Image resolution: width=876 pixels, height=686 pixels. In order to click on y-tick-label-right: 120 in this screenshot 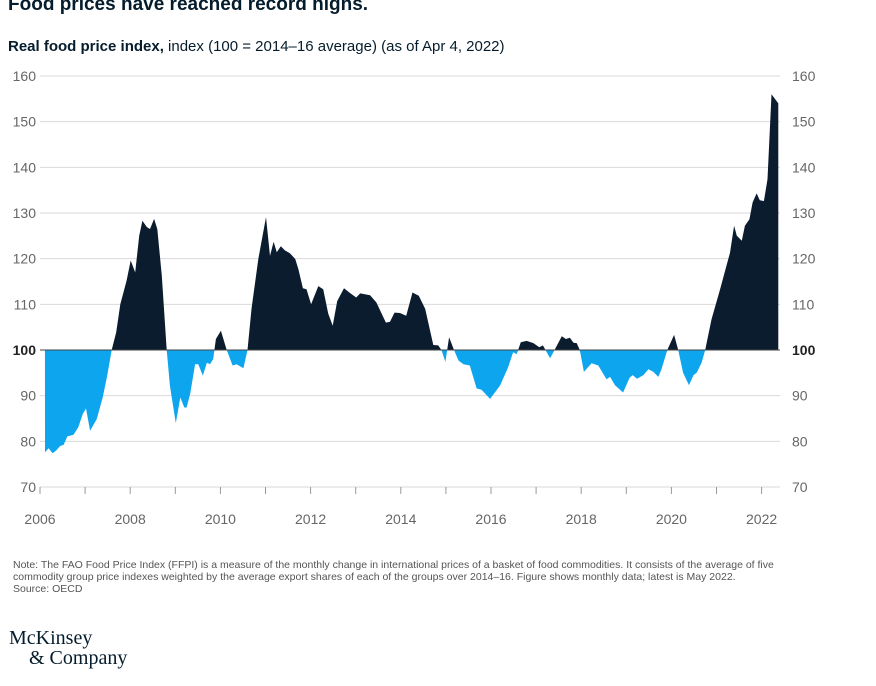, I will do `click(804, 259)`.